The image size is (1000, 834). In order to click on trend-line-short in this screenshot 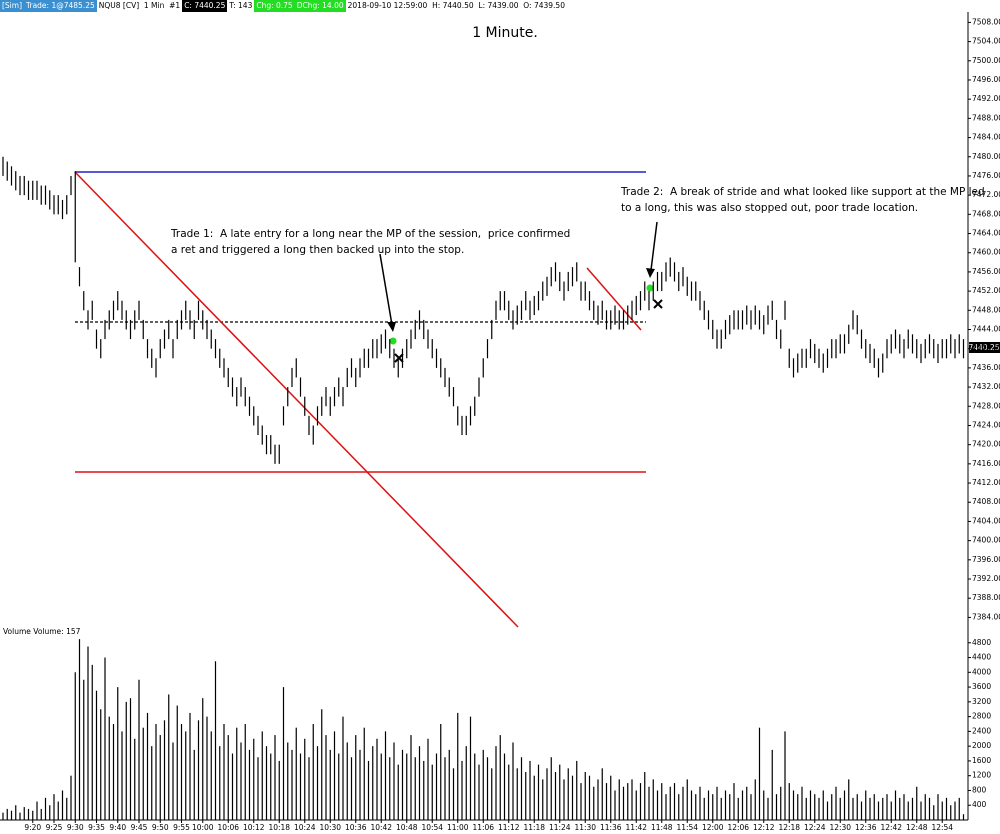, I will do `click(614, 299)`.